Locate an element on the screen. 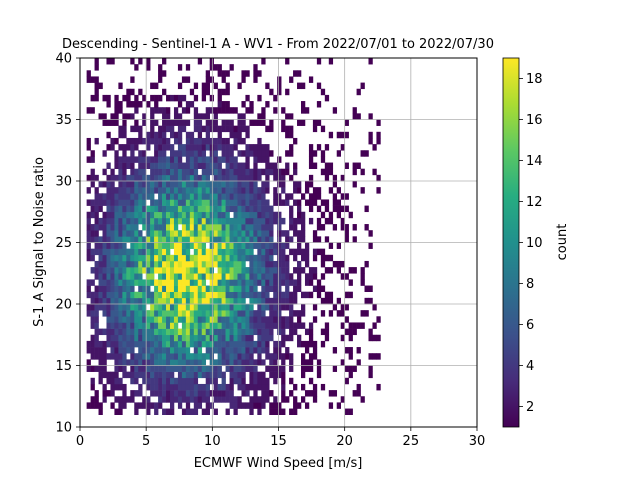  y-tick-label: 40 is located at coordinates (63, 59).